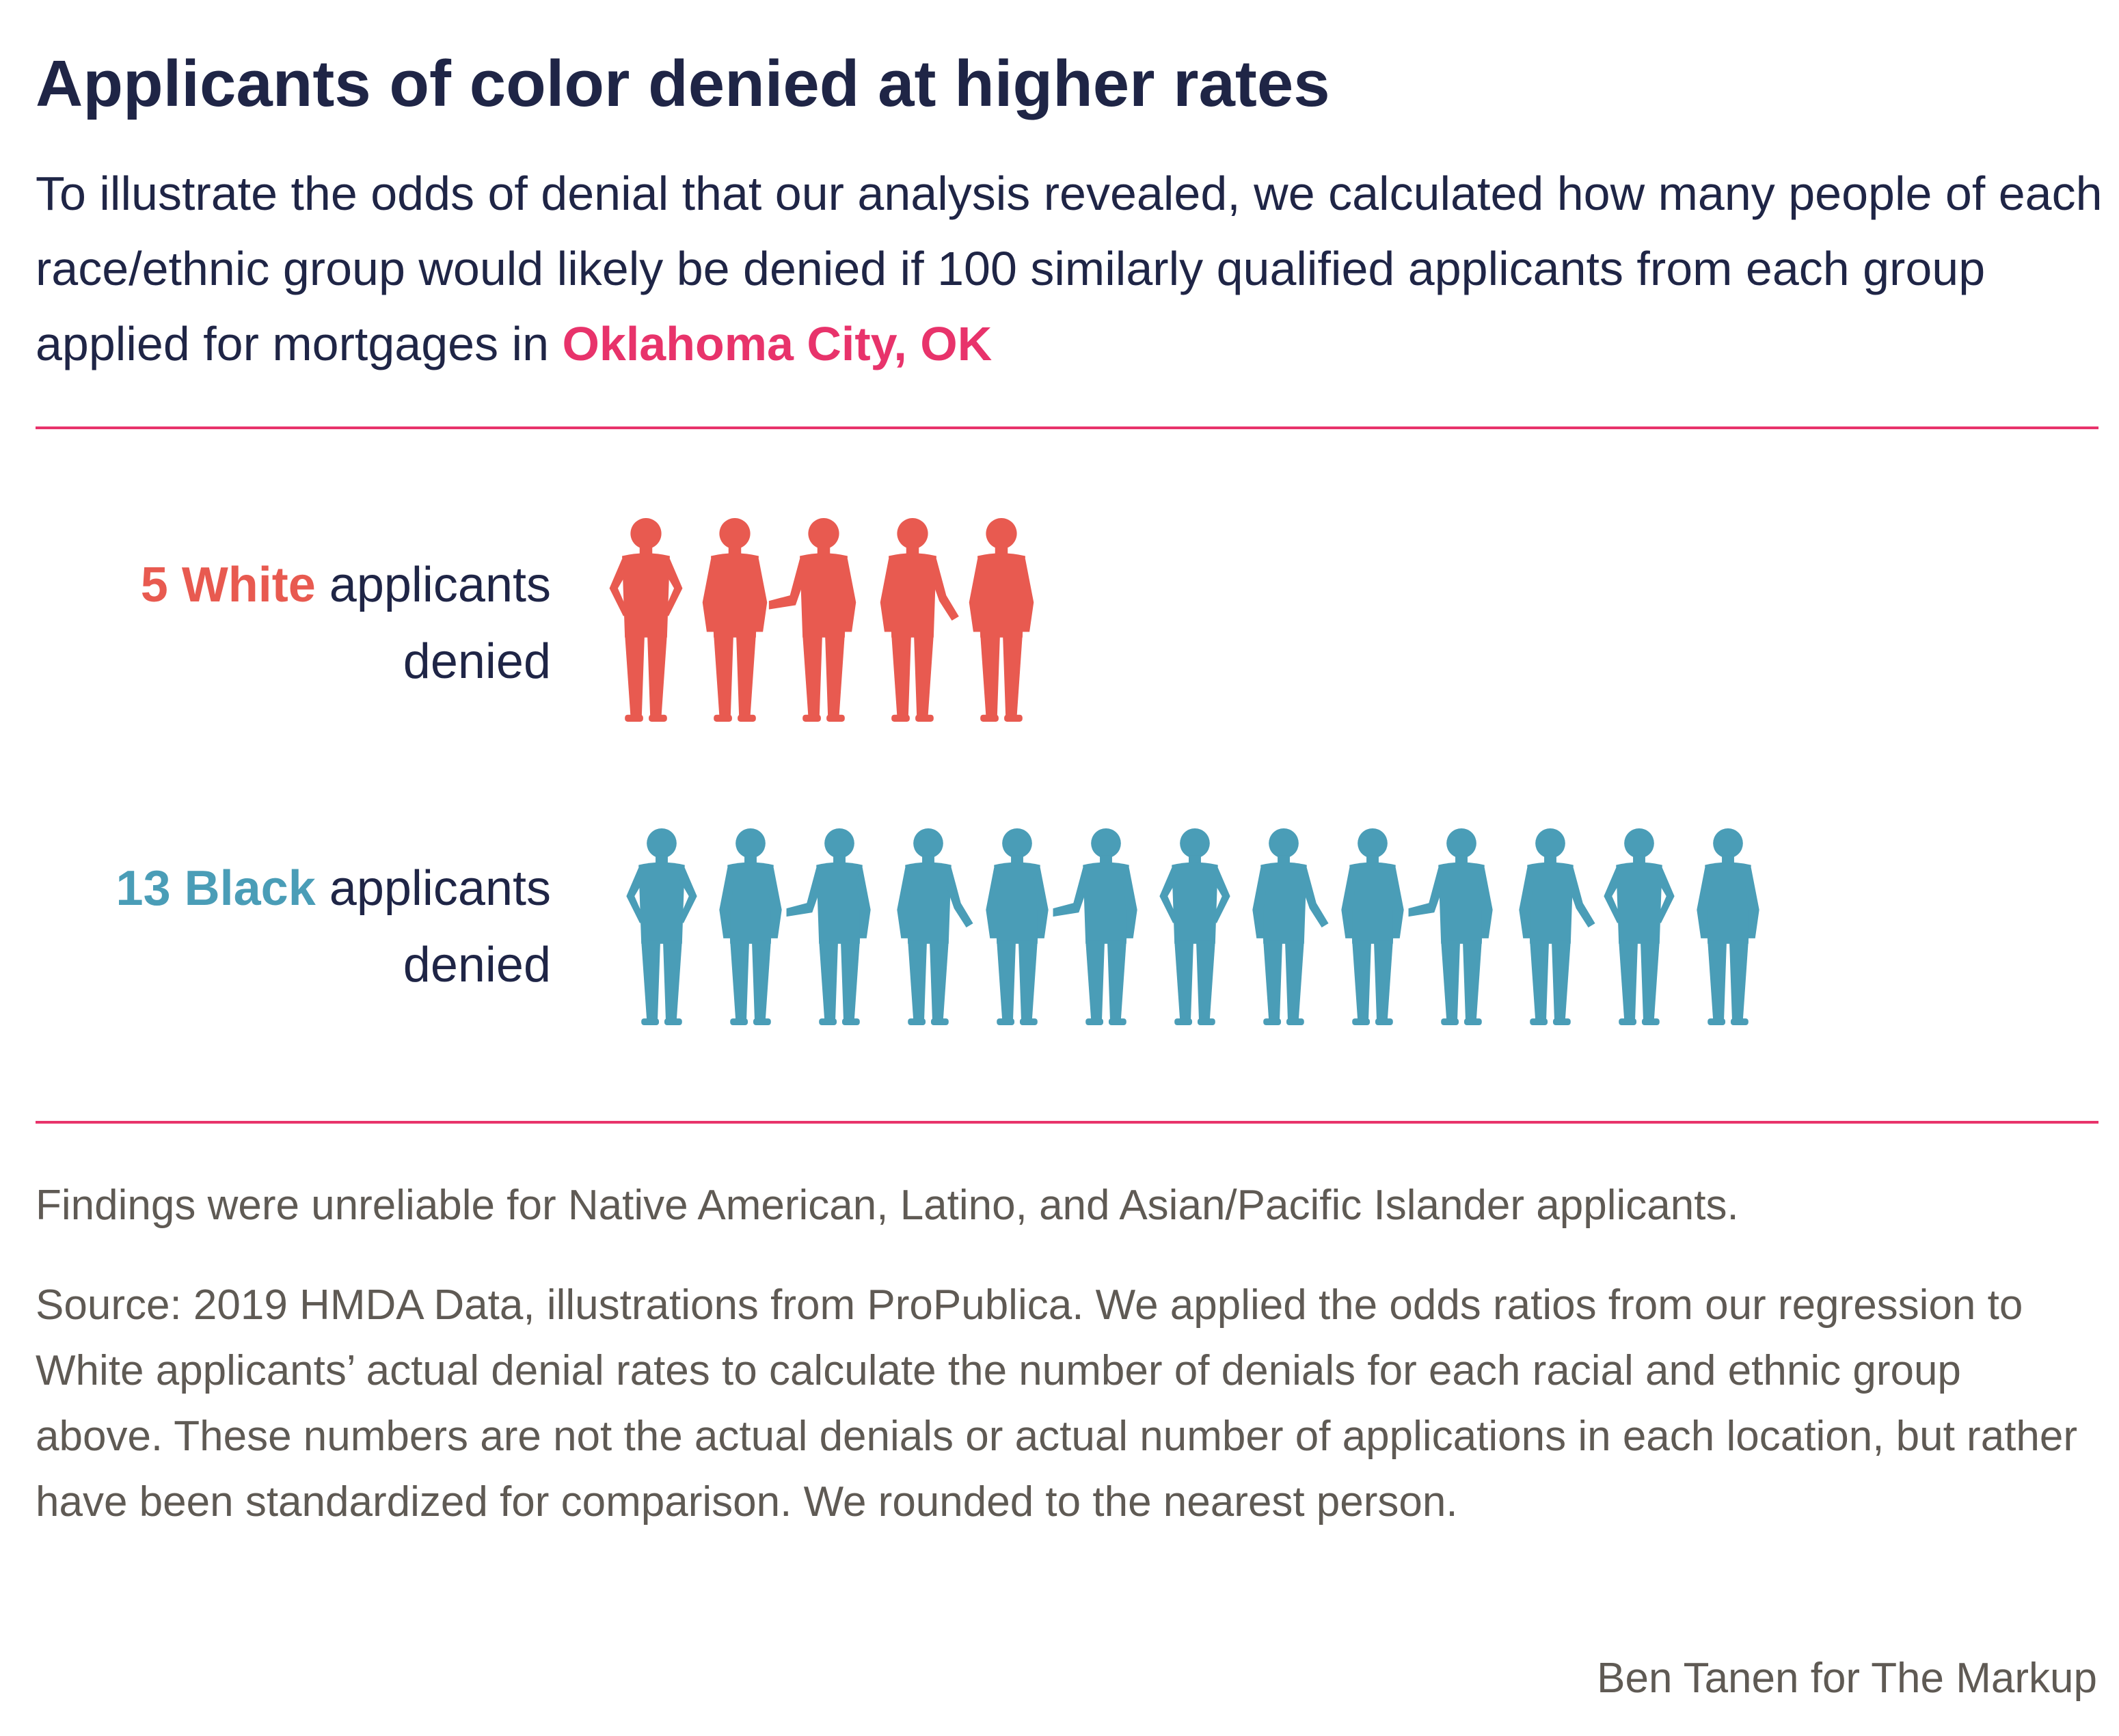 This screenshot has height=1736, width=2119. What do you see at coordinates (1067, 1122) in the screenshot?
I see `bottom-divider` at bounding box center [1067, 1122].